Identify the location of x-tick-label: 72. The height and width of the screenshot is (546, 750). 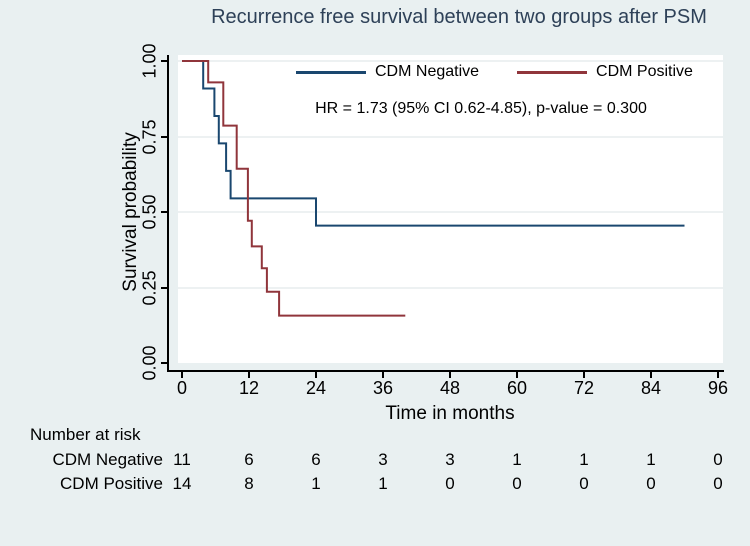
(584, 388).